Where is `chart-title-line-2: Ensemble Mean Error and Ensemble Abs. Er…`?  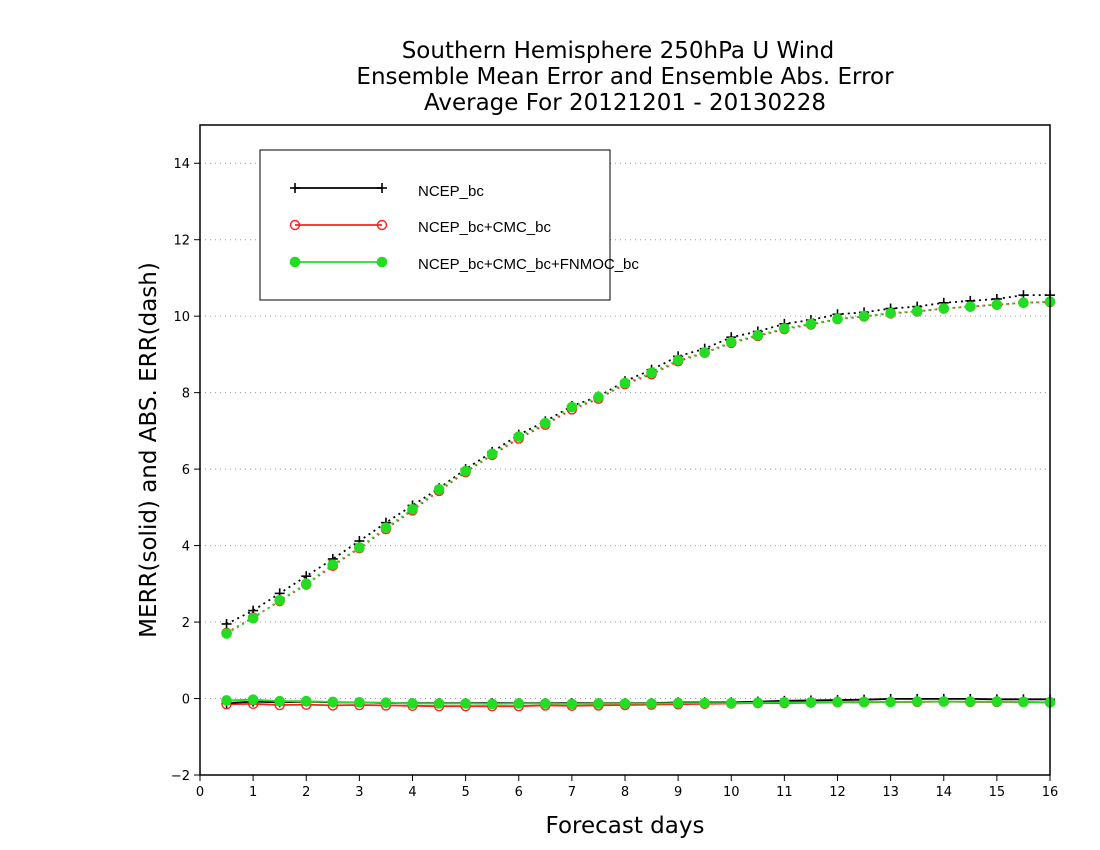 chart-title-line-2: Ensemble Mean Error and Ensemble Abs. Er… is located at coordinates (625, 77).